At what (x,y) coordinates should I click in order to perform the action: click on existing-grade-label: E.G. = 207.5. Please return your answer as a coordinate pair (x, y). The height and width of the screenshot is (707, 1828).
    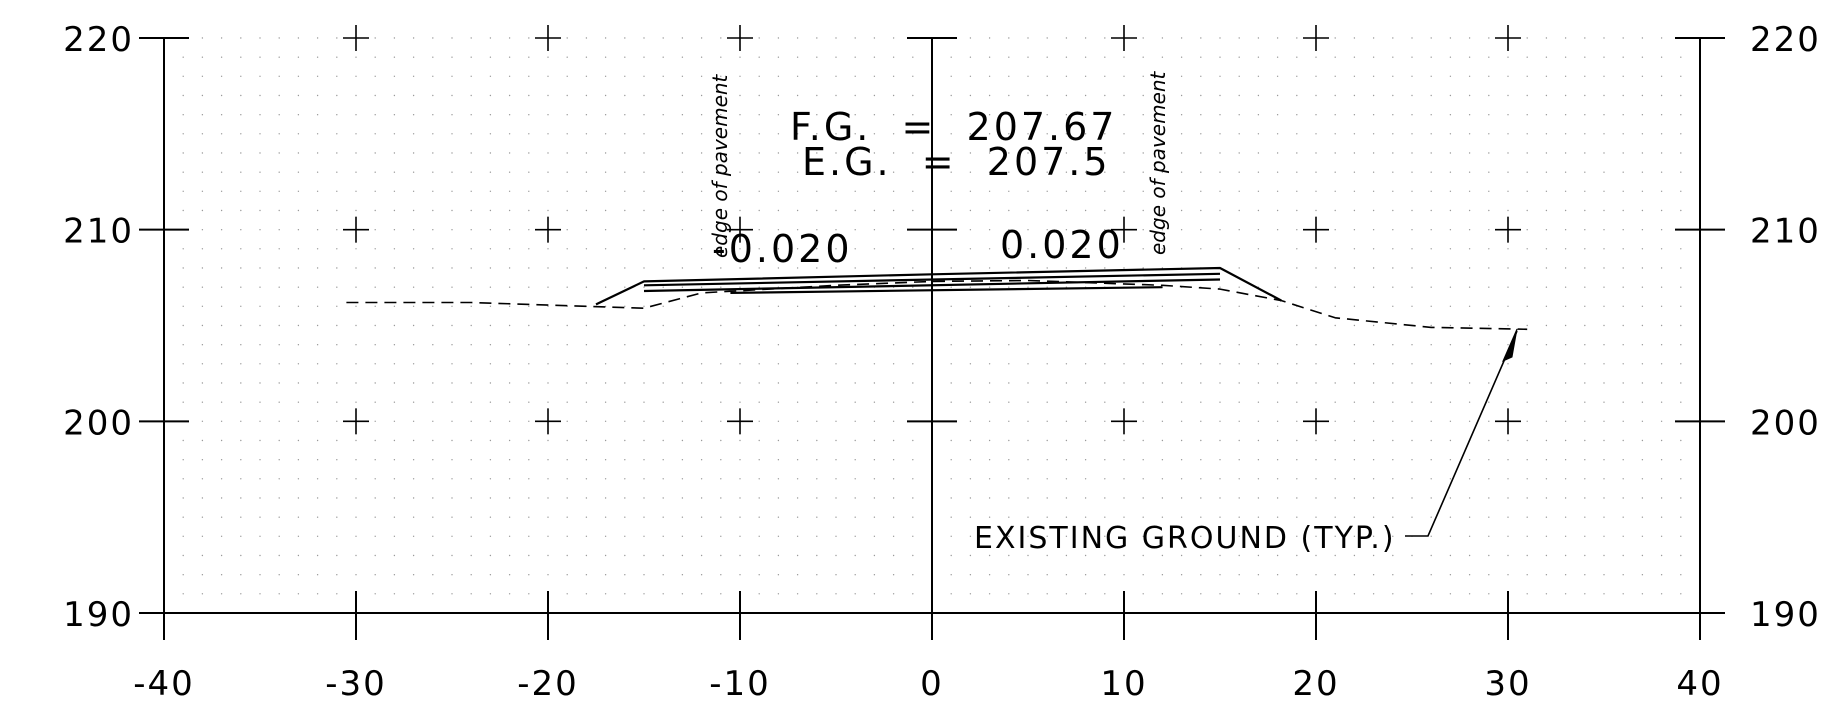
    Looking at the image, I should click on (956, 162).